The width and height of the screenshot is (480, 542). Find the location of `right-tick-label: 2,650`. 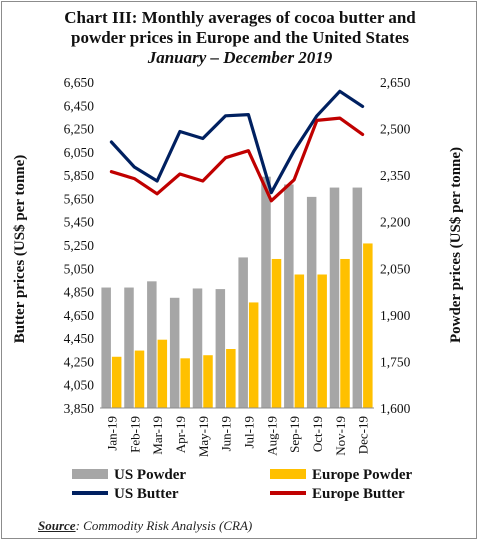

right-tick-label: 2,650 is located at coordinates (395, 82).